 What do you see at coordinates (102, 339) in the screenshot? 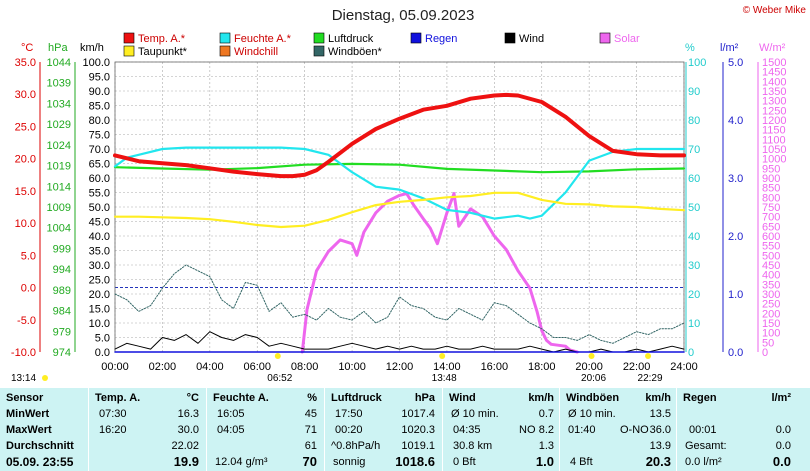
I see `kmh-axis-tick: 5.0` at bounding box center [102, 339].